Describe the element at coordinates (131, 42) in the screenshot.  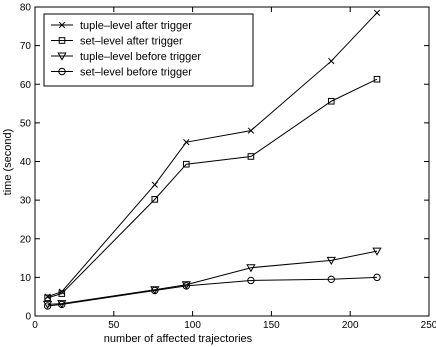
I see `legend-label: set–level after trigger` at that location.